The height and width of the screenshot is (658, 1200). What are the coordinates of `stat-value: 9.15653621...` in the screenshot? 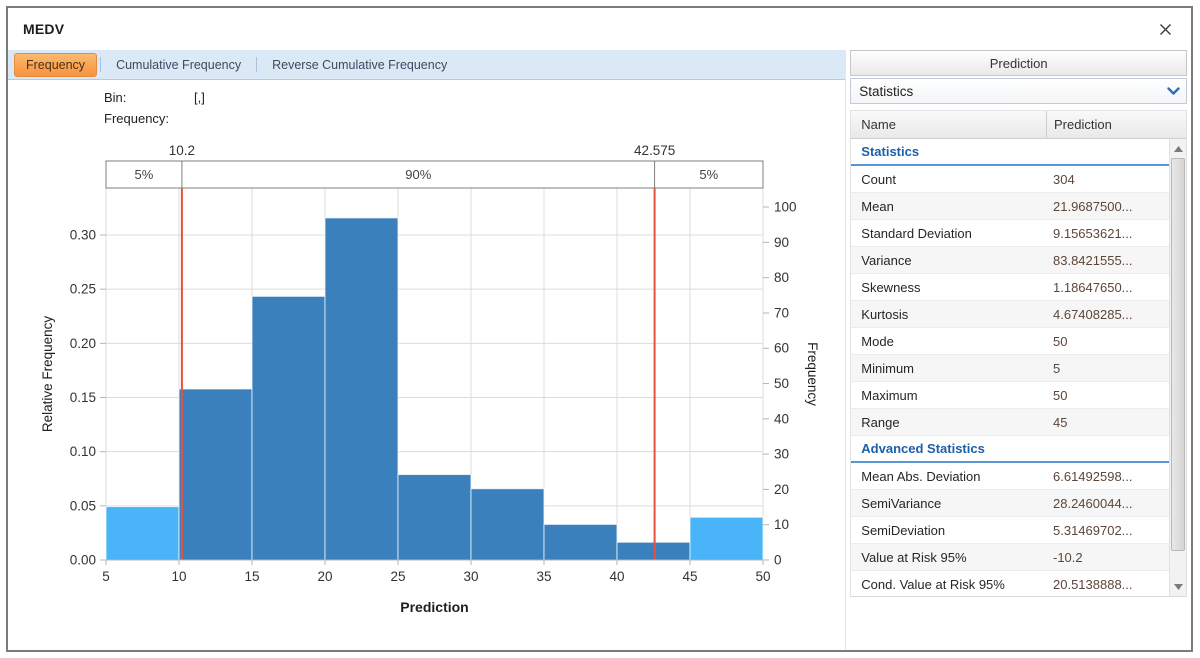 It's located at (1093, 233).